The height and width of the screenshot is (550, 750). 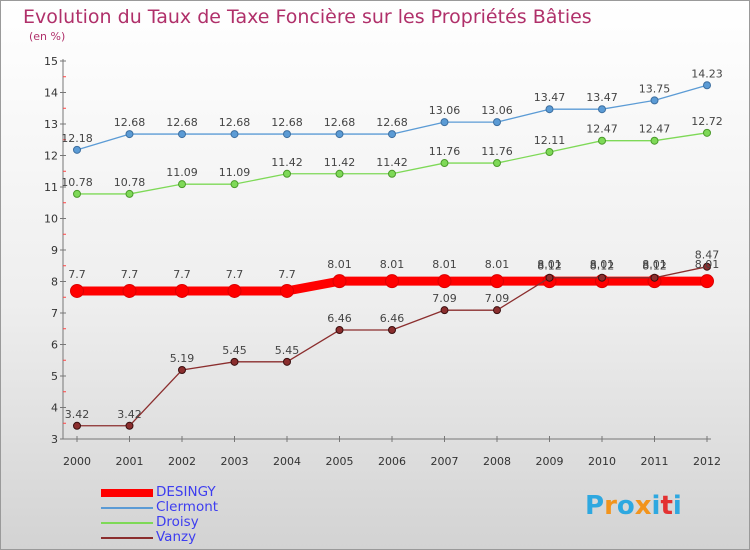 I want to click on logo-letter: x, so click(x=643, y=506).